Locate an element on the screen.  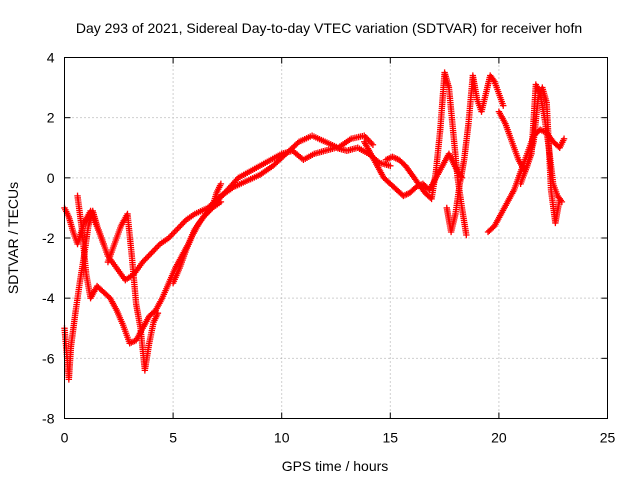
y-tick-label: -2 is located at coordinates (48, 238).